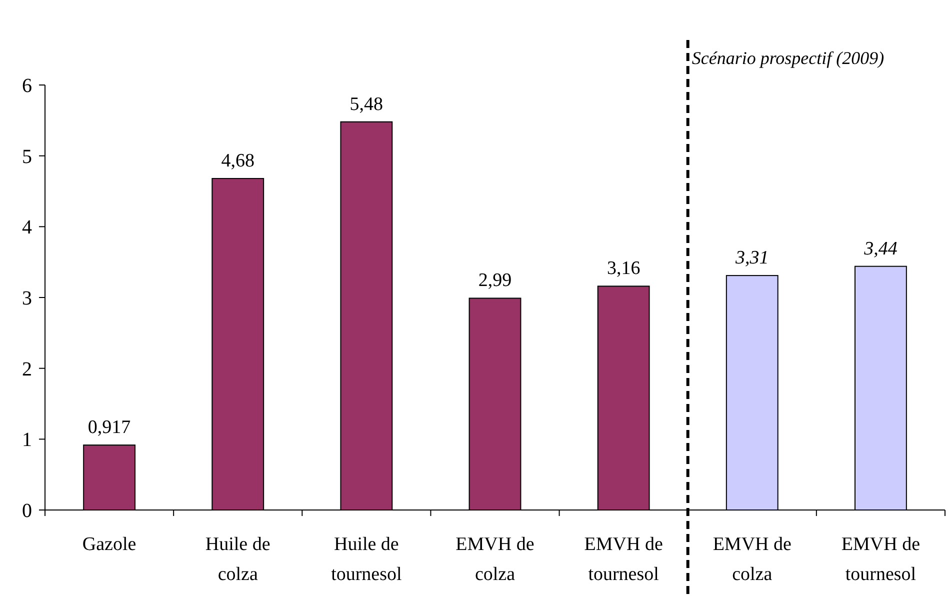 This screenshot has width=949, height=603. I want to click on y-tick-label: 0, so click(27, 511).